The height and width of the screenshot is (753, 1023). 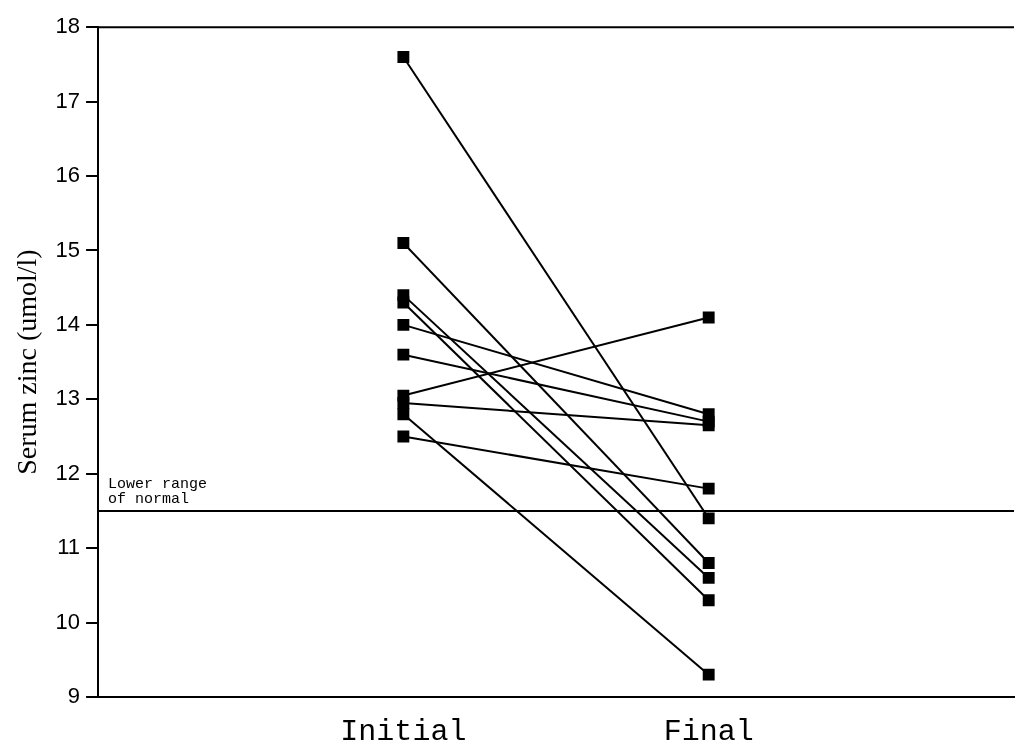 What do you see at coordinates (158, 492) in the screenshot?
I see `ref-line-label: Lower range of normal` at bounding box center [158, 492].